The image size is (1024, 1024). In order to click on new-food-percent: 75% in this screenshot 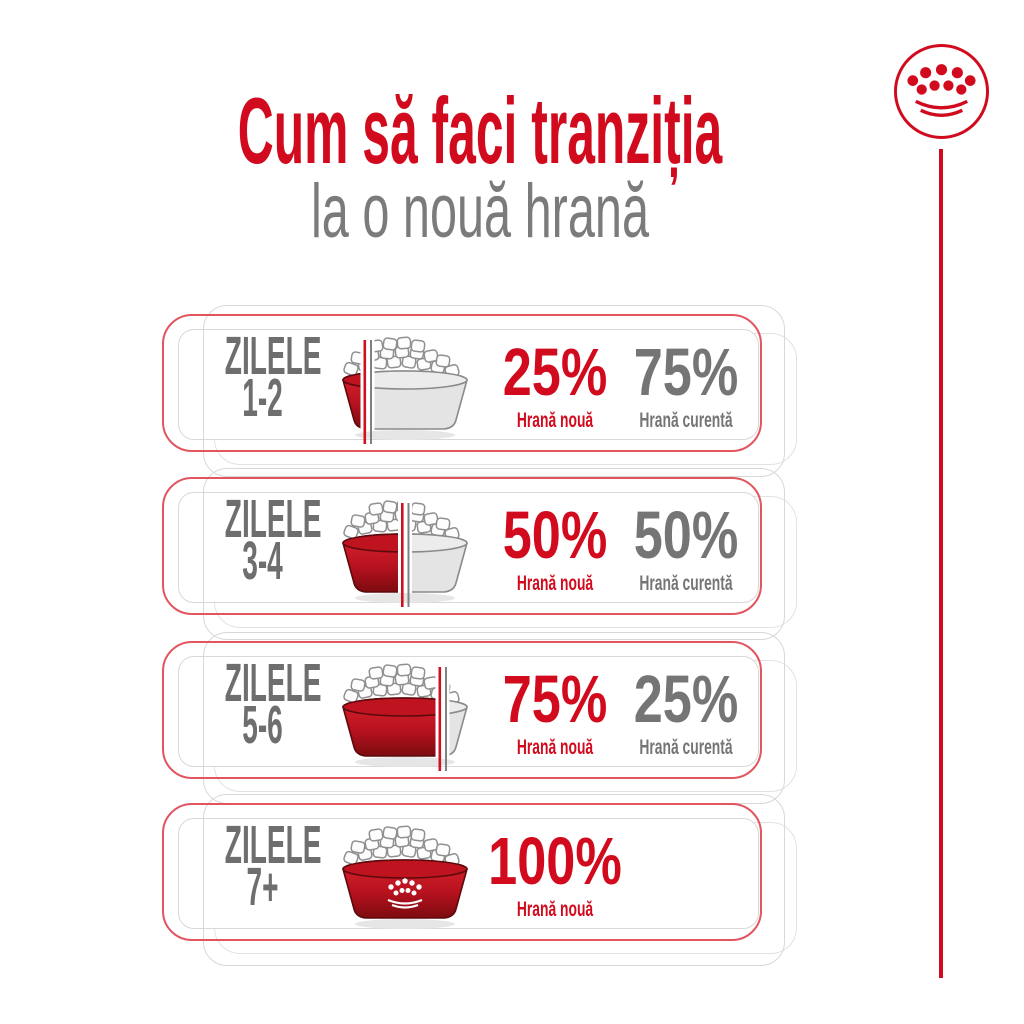, I will do `click(555, 699)`.